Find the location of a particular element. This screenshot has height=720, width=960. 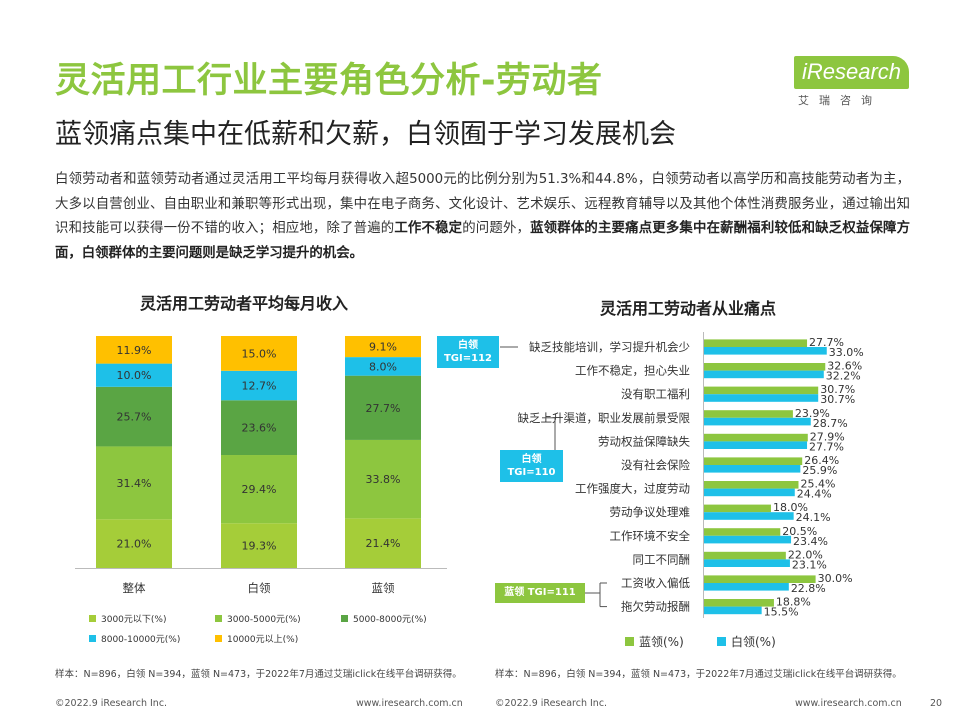

bar-value-label: 32.6% is located at coordinates (844, 366).